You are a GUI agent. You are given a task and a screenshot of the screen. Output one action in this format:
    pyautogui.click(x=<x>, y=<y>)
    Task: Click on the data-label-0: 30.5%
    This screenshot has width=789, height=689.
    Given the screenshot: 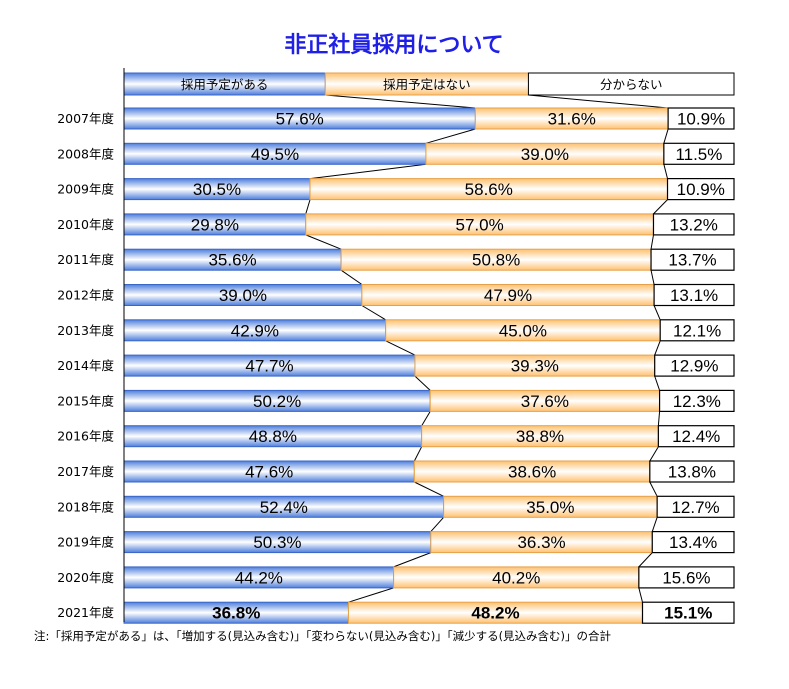 What is the action you would take?
    pyautogui.click(x=217, y=189)
    